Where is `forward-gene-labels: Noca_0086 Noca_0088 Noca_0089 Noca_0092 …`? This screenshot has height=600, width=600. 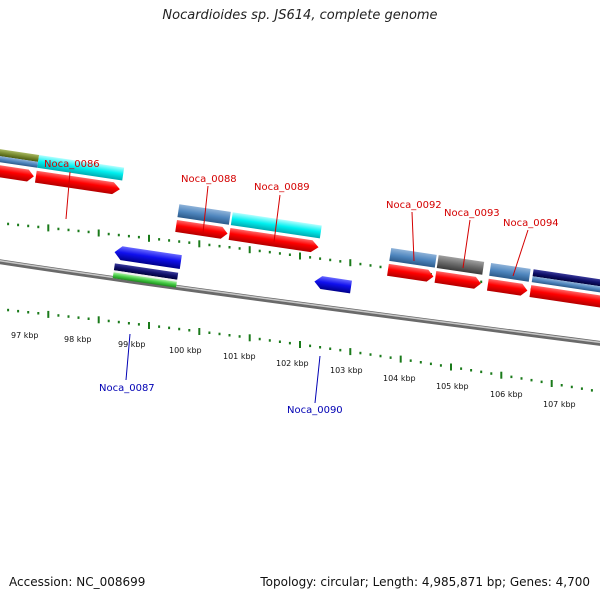
forward-gene-labels: Noca_0086 Noca_0088 Noca_0089 Noca_0092 … is located at coordinates (301, 194).